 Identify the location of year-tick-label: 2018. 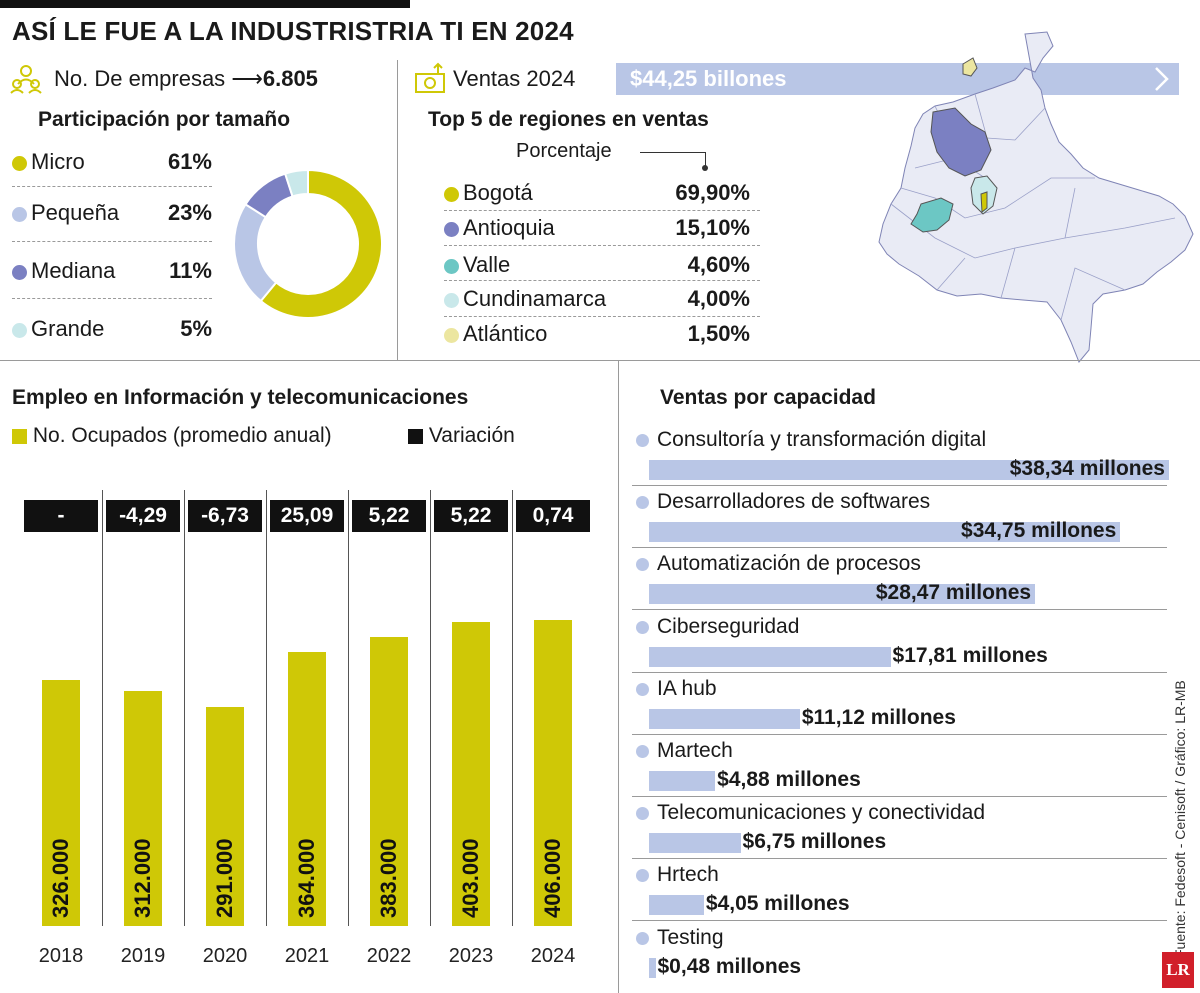
(61, 956).